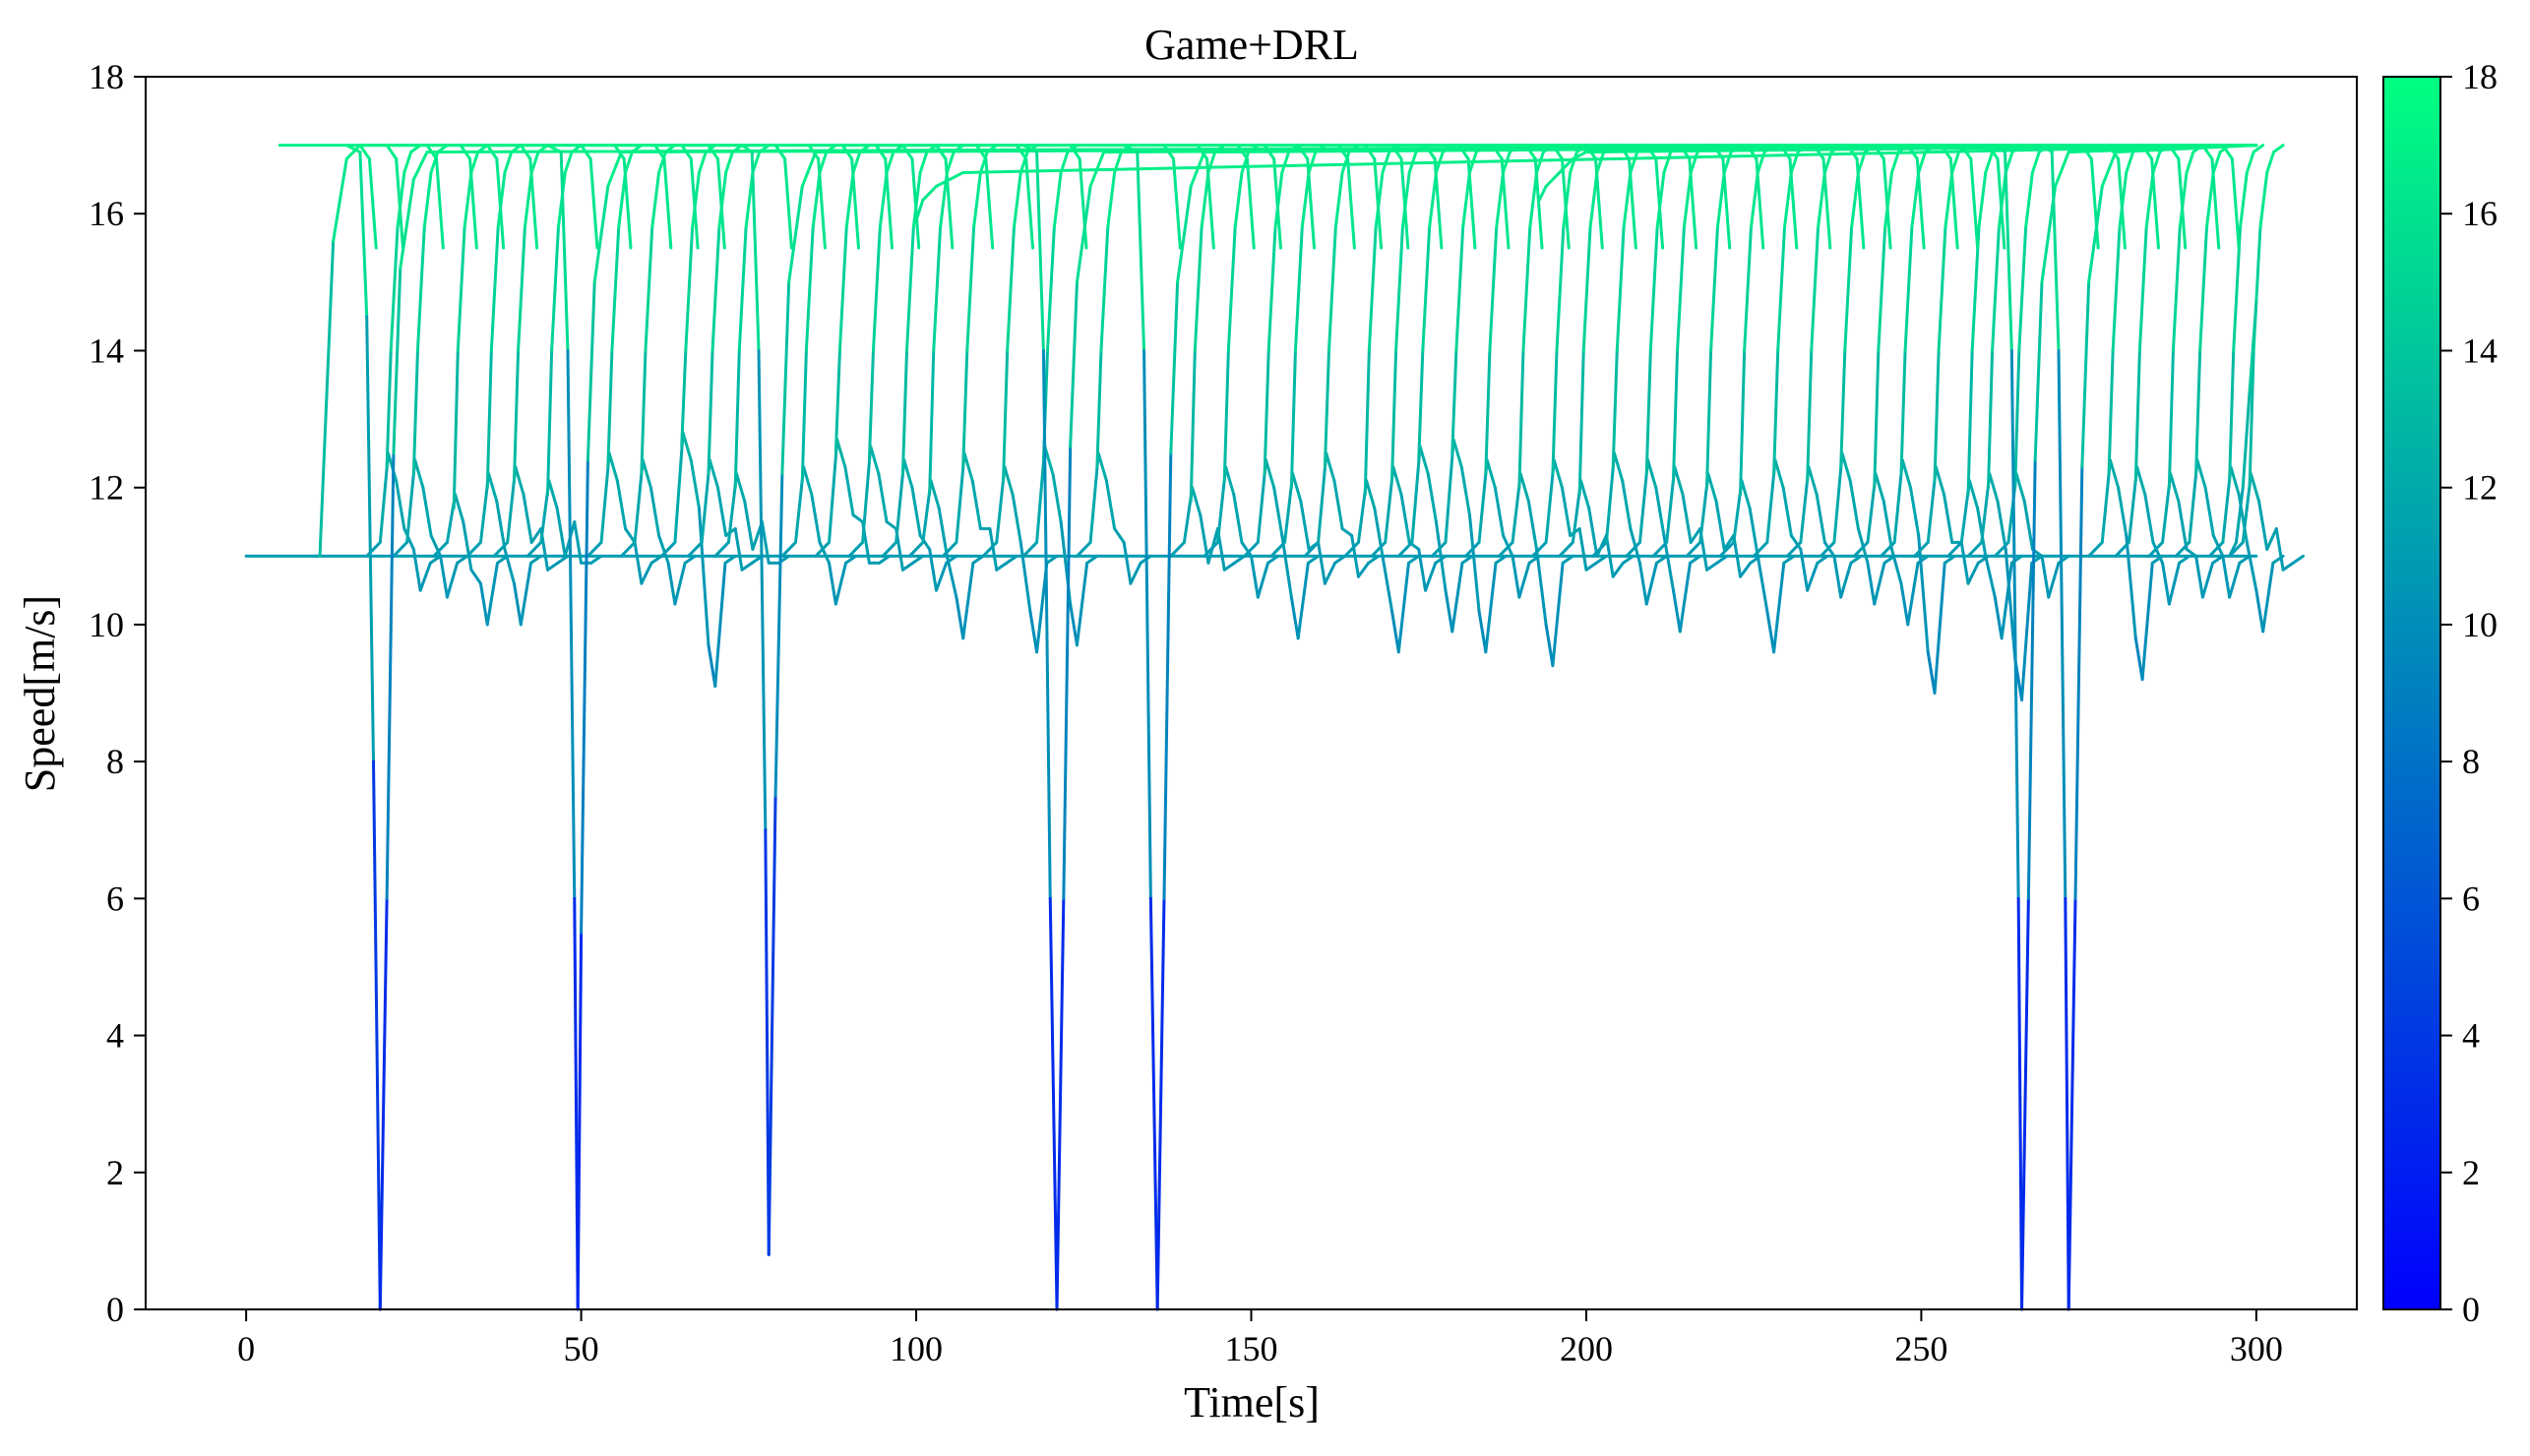 This screenshot has width=2530, height=1456. What do you see at coordinates (1251, 1348) in the screenshot?
I see `x-tick-label: 150` at bounding box center [1251, 1348].